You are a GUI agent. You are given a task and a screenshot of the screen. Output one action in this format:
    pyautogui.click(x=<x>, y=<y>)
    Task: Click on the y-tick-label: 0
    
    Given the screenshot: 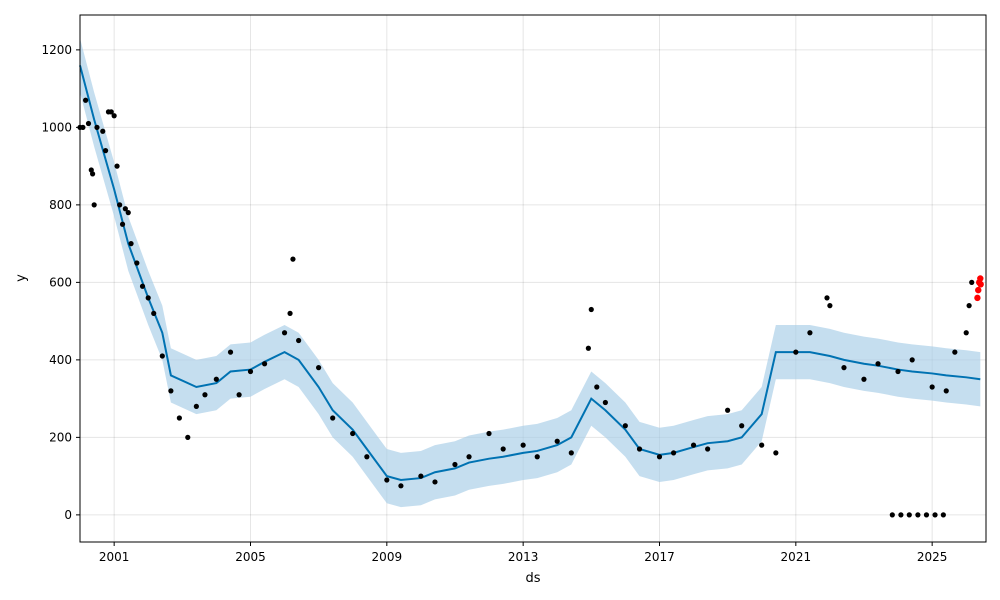 What is the action you would take?
    pyautogui.click(x=68, y=515)
    